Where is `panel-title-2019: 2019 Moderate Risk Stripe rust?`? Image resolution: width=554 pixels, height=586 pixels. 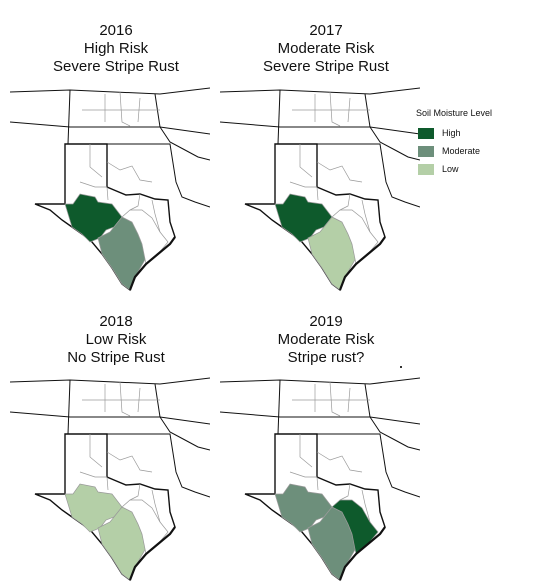 panel-title-2019: 2019 Moderate Risk Stripe rust? is located at coordinates (326, 340).